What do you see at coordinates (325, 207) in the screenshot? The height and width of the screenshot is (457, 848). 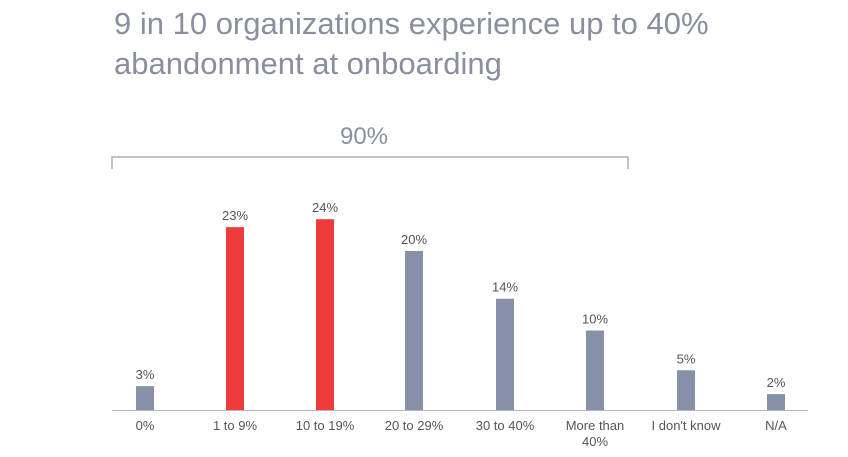 I see `value-label-2: 24%` at bounding box center [325, 207].